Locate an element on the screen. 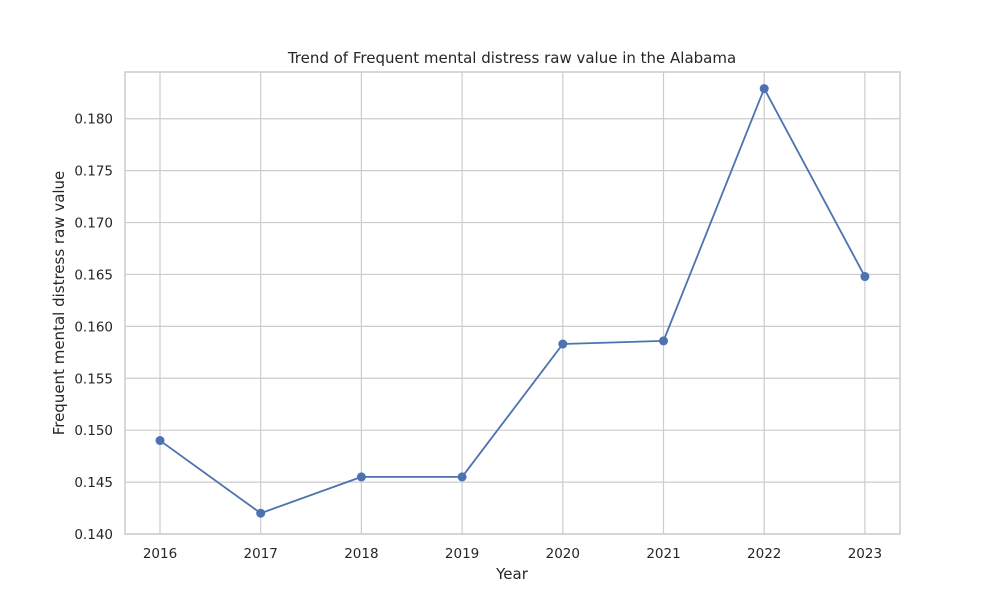 This screenshot has height=600, width=1000. data-point-2021 is located at coordinates (663, 341).